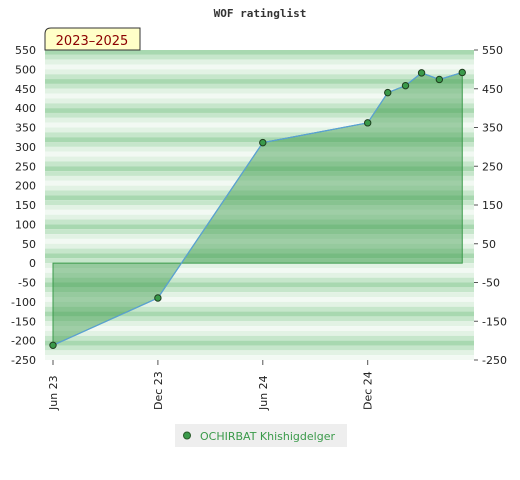 The height and width of the screenshot is (480, 520). What do you see at coordinates (25, 69) in the screenshot?
I see `y-tick-label: 500` at bounding box center [25, 69].